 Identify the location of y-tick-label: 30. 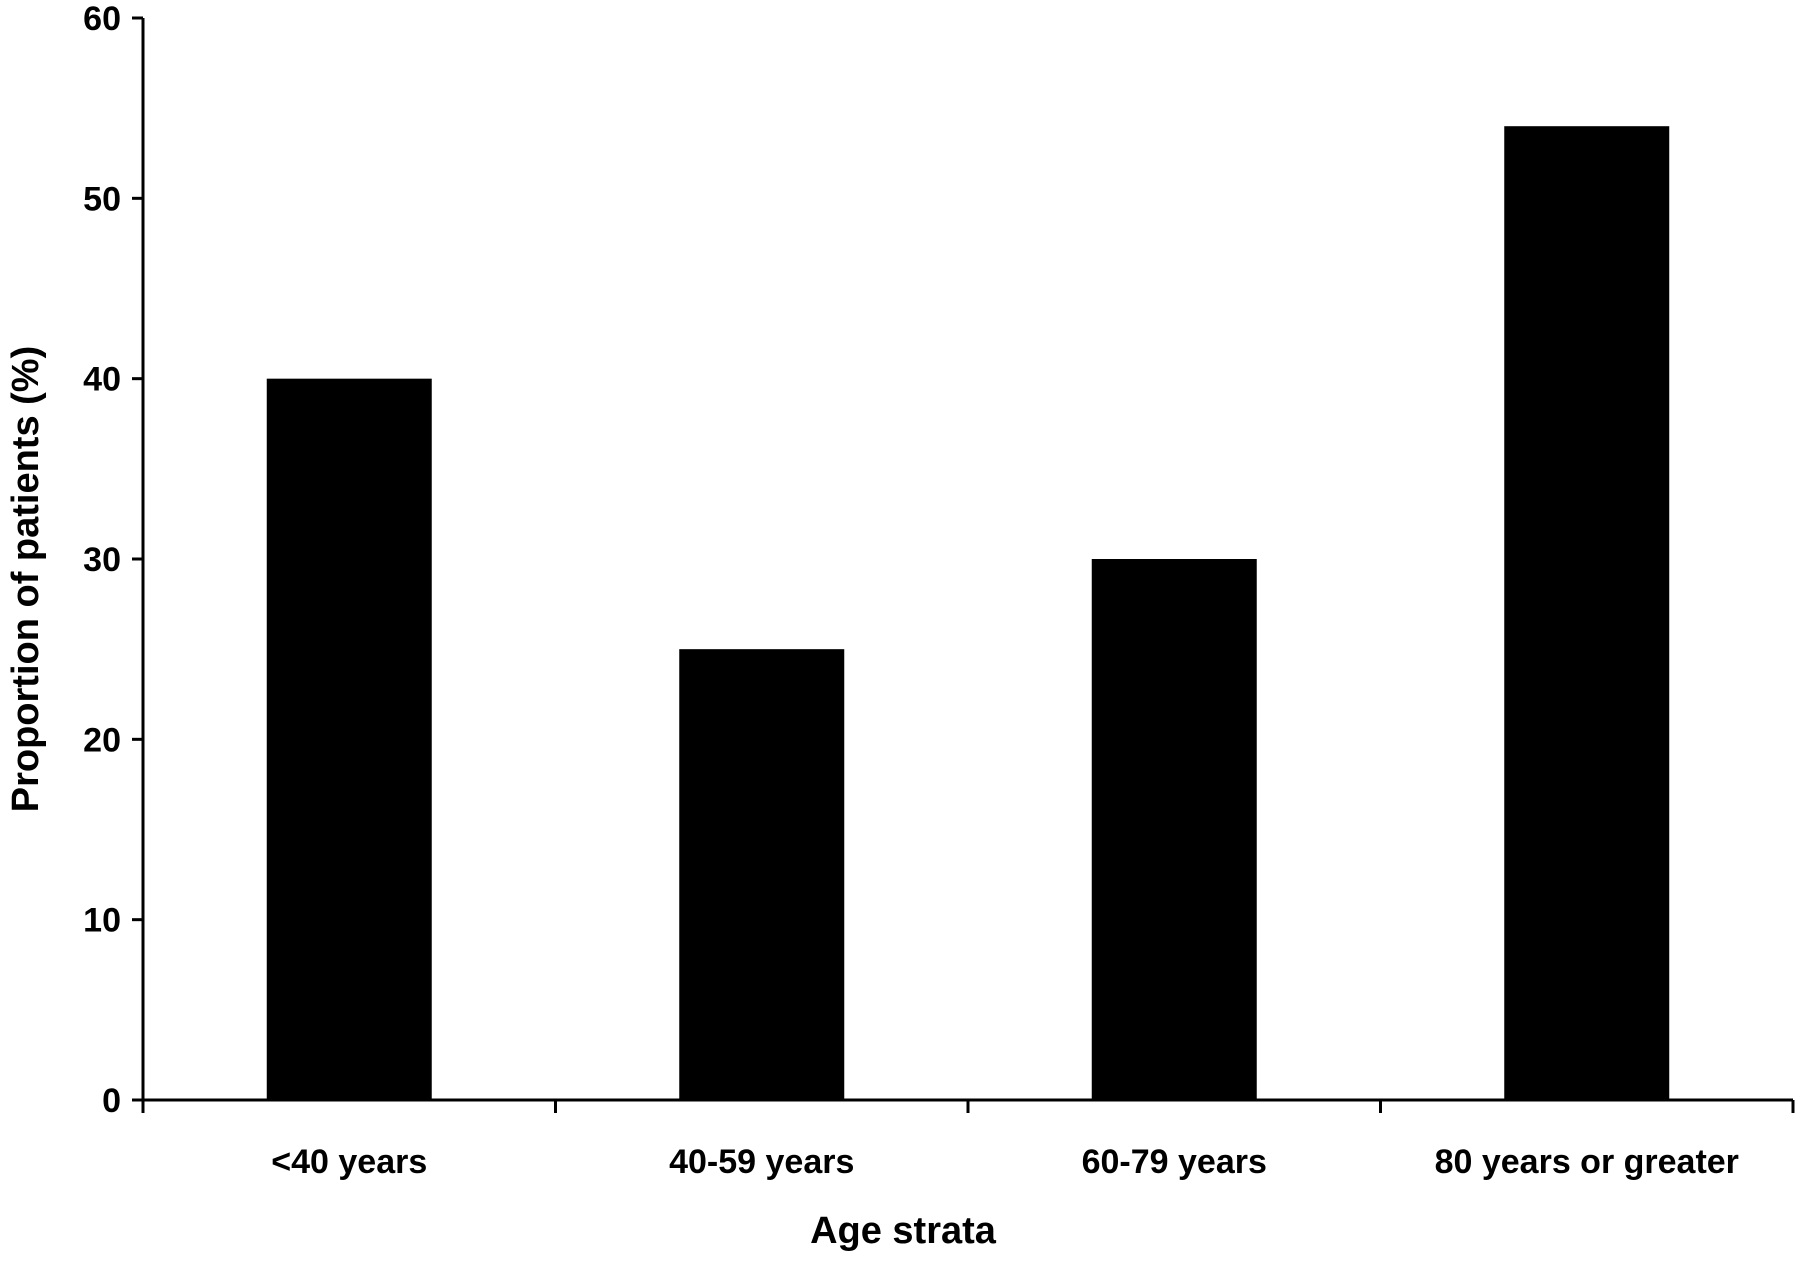
(102, 560).